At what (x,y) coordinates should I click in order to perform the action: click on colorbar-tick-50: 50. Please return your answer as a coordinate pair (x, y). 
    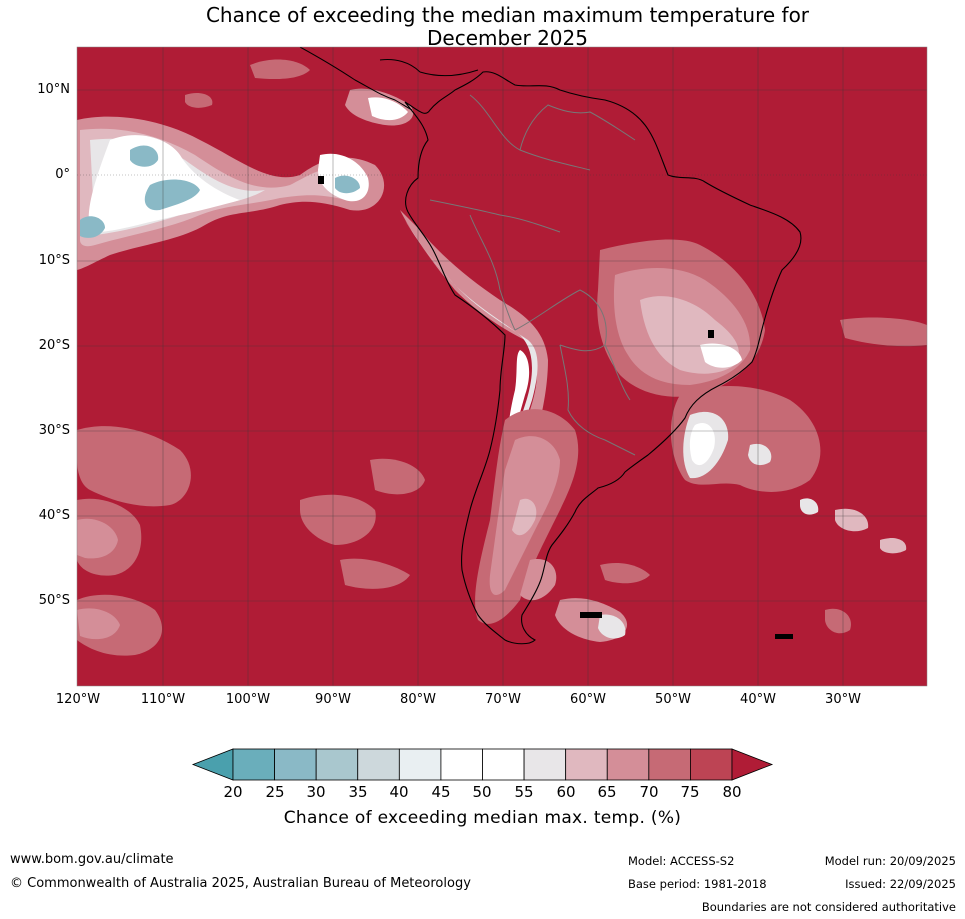
    Looking at the image, I should click on (482, 792).